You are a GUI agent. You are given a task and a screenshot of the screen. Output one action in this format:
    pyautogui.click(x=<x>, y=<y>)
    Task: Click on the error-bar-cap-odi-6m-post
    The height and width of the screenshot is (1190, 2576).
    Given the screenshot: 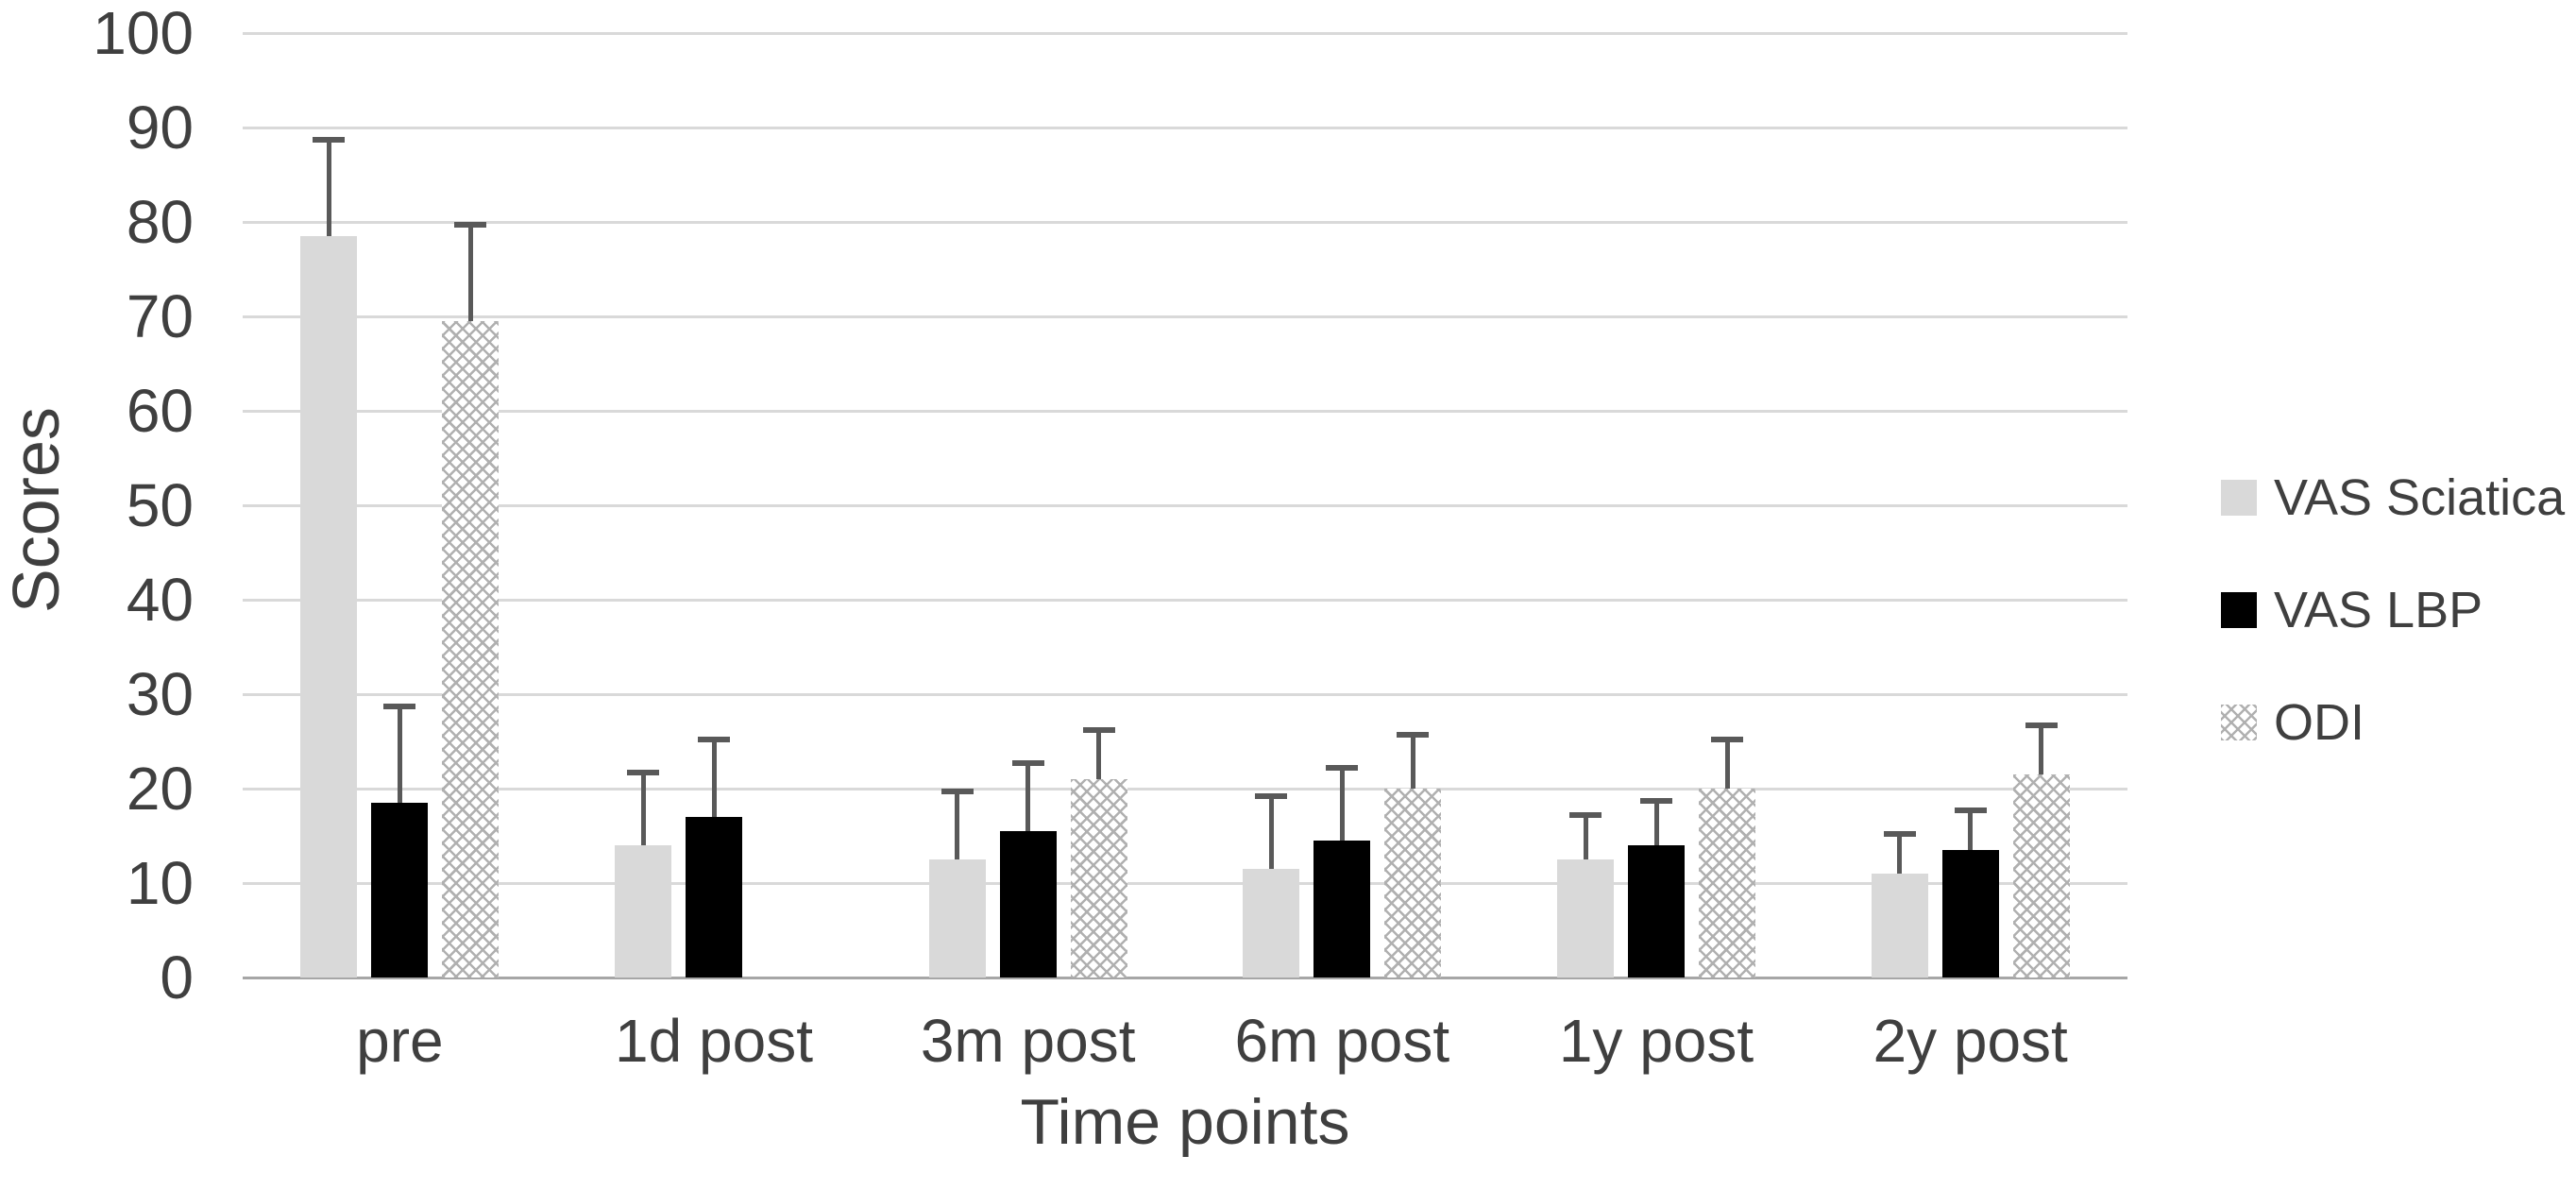 What is the action you would take?
    pyautogui.click(x=1413, y=735)
    